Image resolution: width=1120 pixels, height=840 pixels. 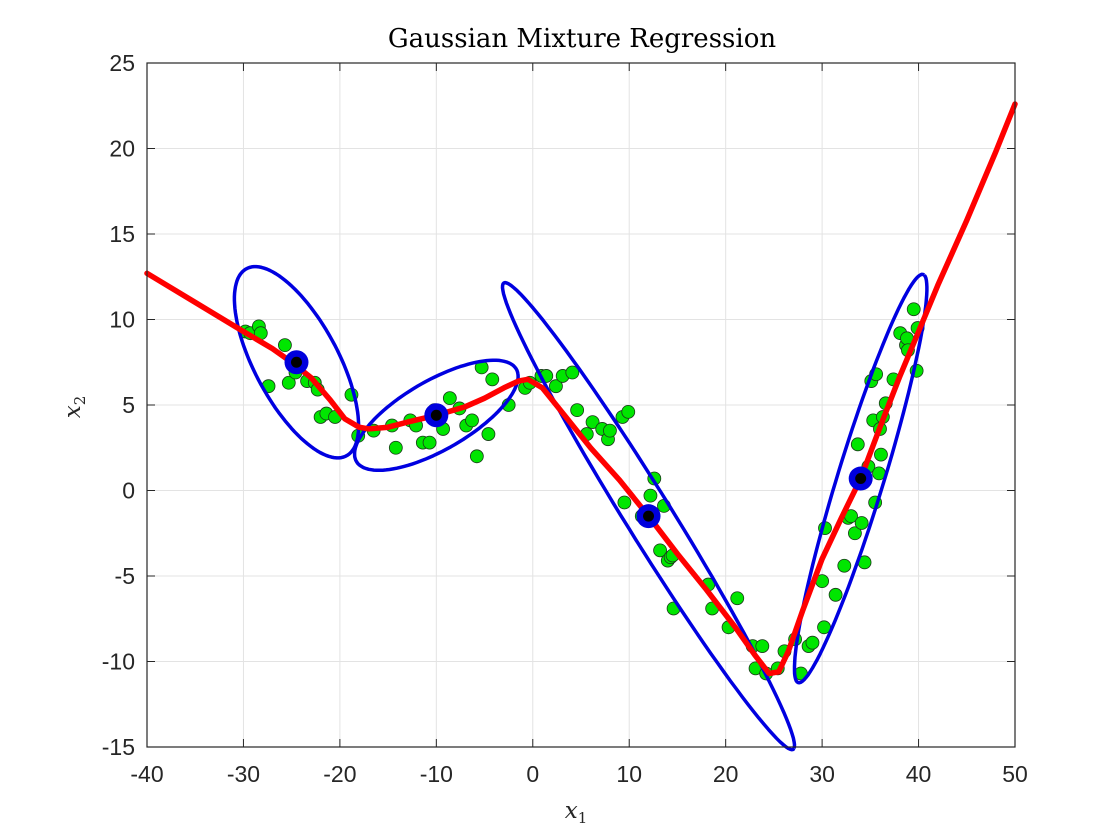 What do you see at coordinates (571, 811) in the screenshot?
I see `x-axis-label-main: x` at bounding box center [571, 811].